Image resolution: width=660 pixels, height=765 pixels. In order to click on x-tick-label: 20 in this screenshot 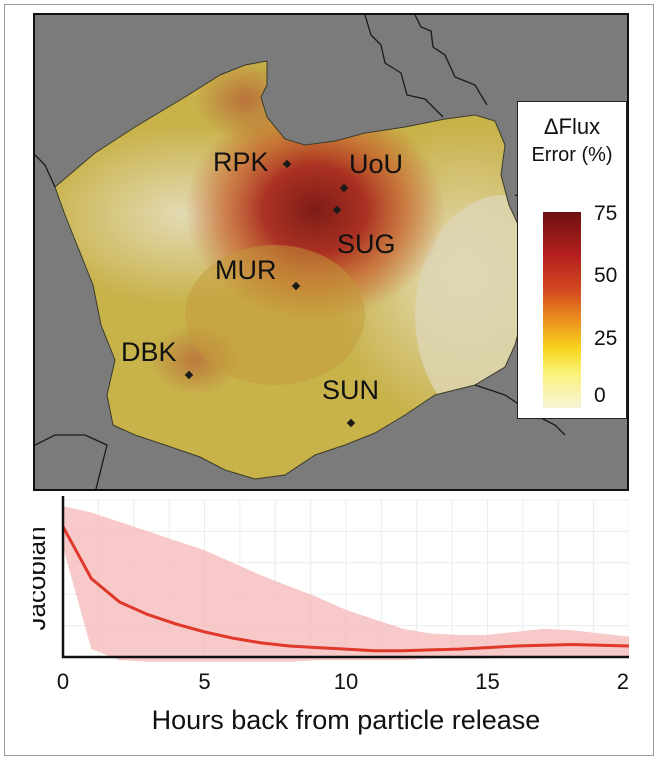, I will do `click(623, 681)`.